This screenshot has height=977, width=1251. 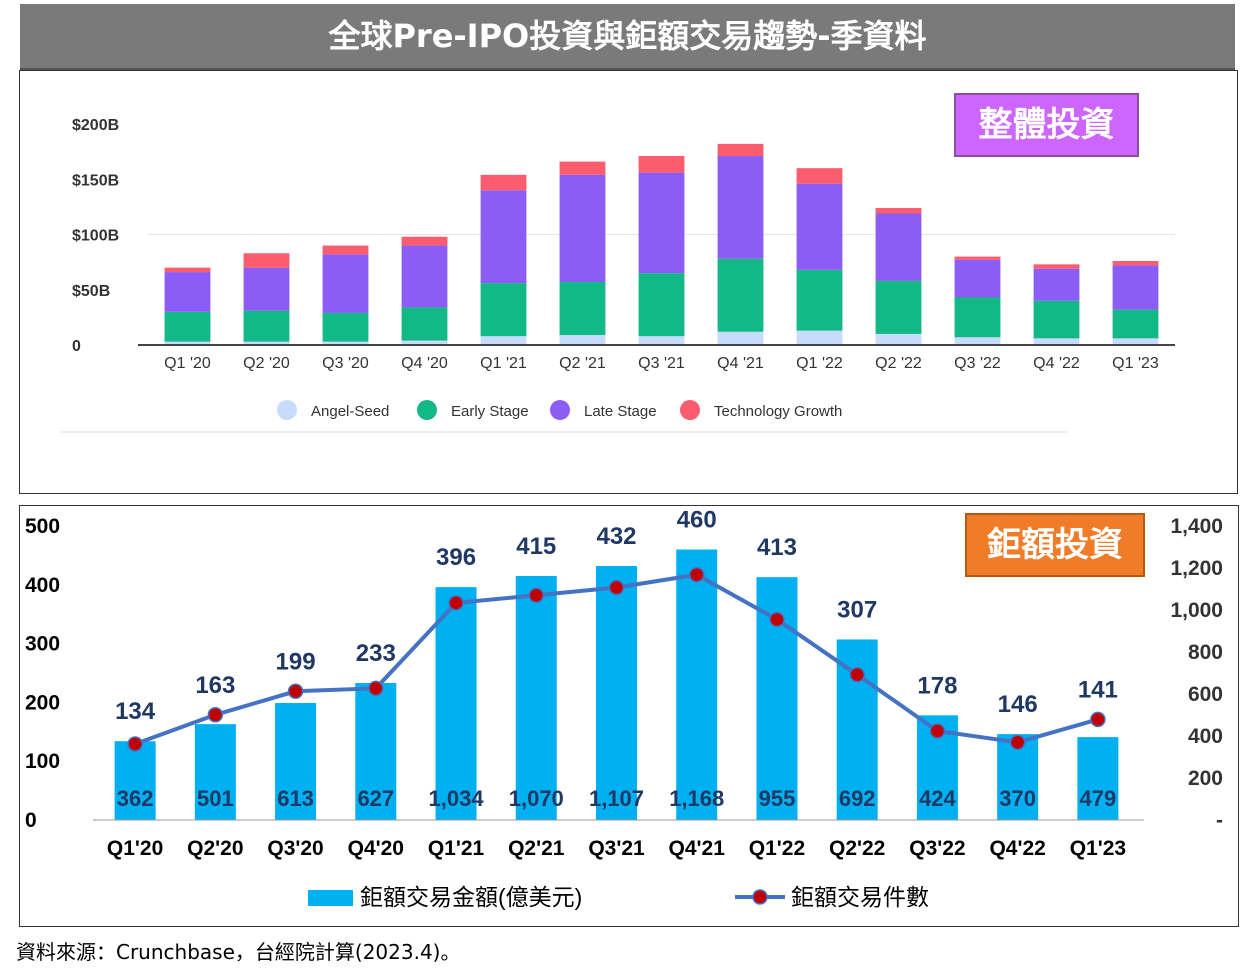 I want to click on legend-label: Early Stage, so click(x=490, y=411).